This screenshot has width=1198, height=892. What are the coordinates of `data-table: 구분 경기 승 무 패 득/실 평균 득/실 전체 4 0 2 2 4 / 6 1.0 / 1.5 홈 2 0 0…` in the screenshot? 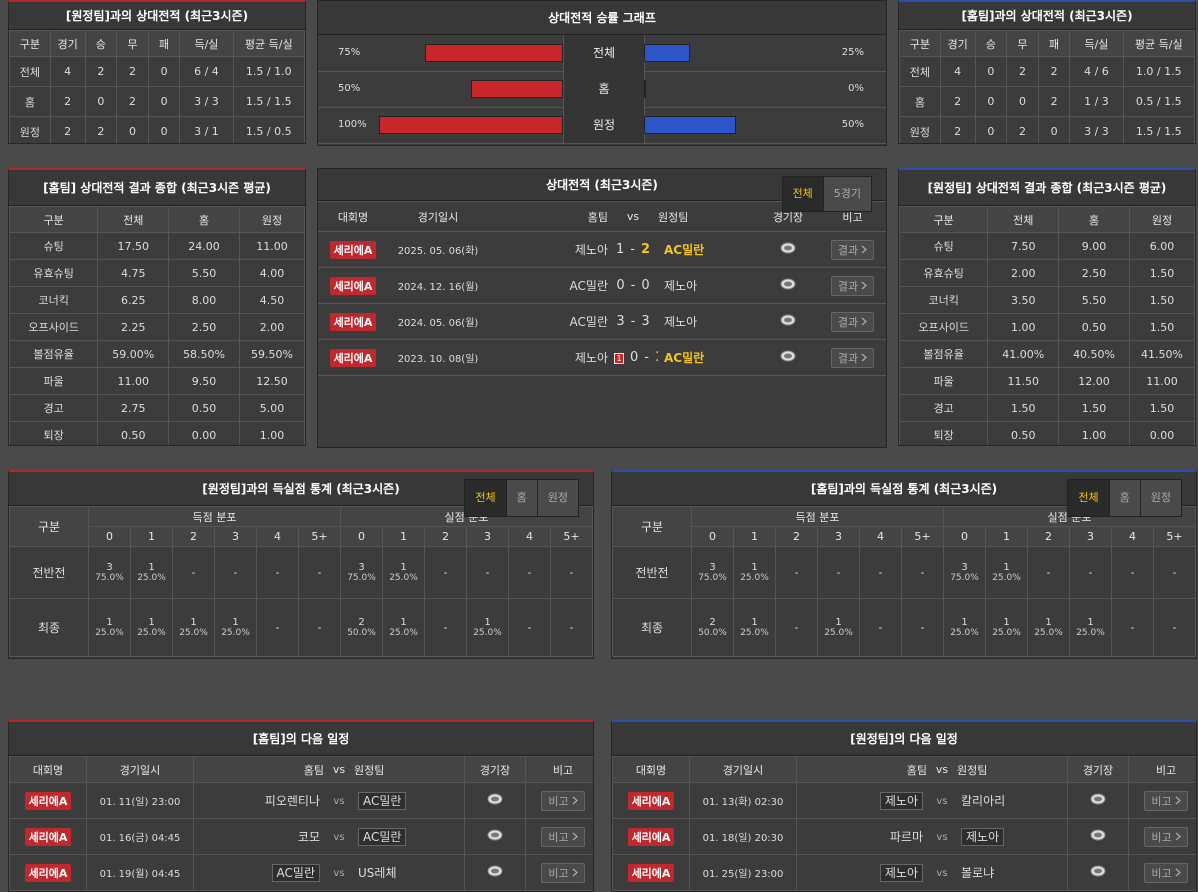 It's located at (1047, 86).